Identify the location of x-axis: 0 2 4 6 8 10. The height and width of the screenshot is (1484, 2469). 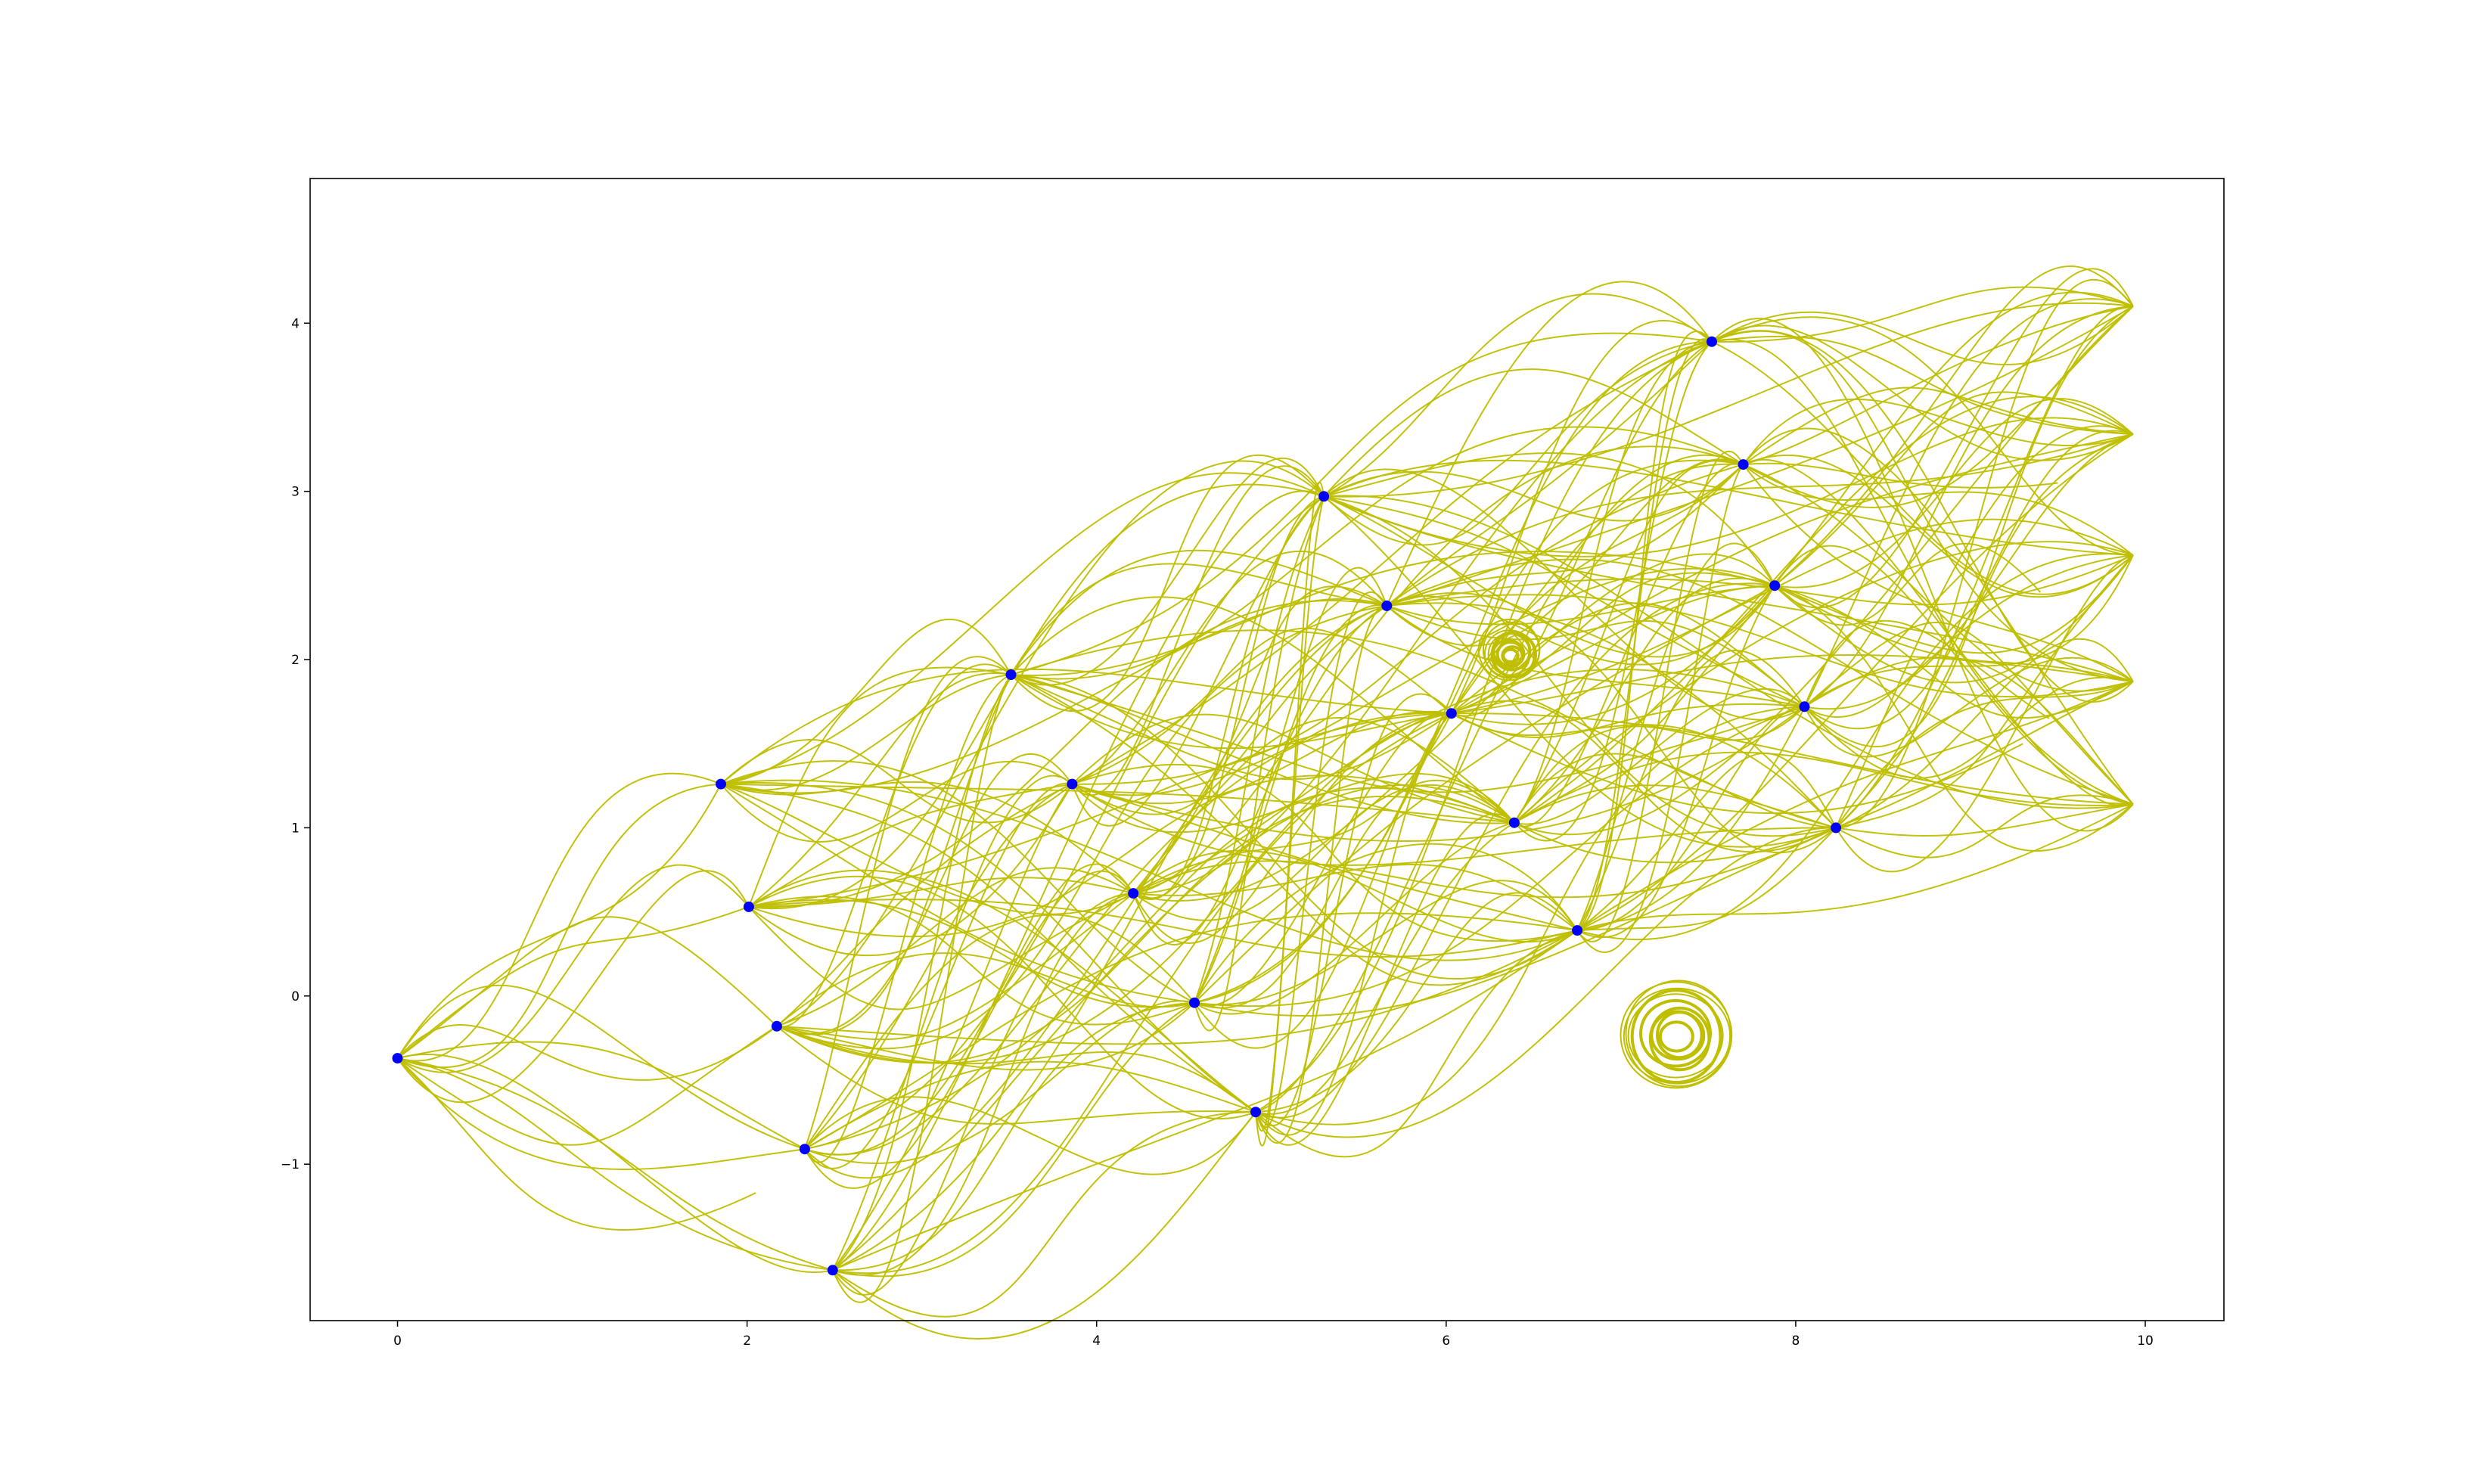
(1274, 1335).